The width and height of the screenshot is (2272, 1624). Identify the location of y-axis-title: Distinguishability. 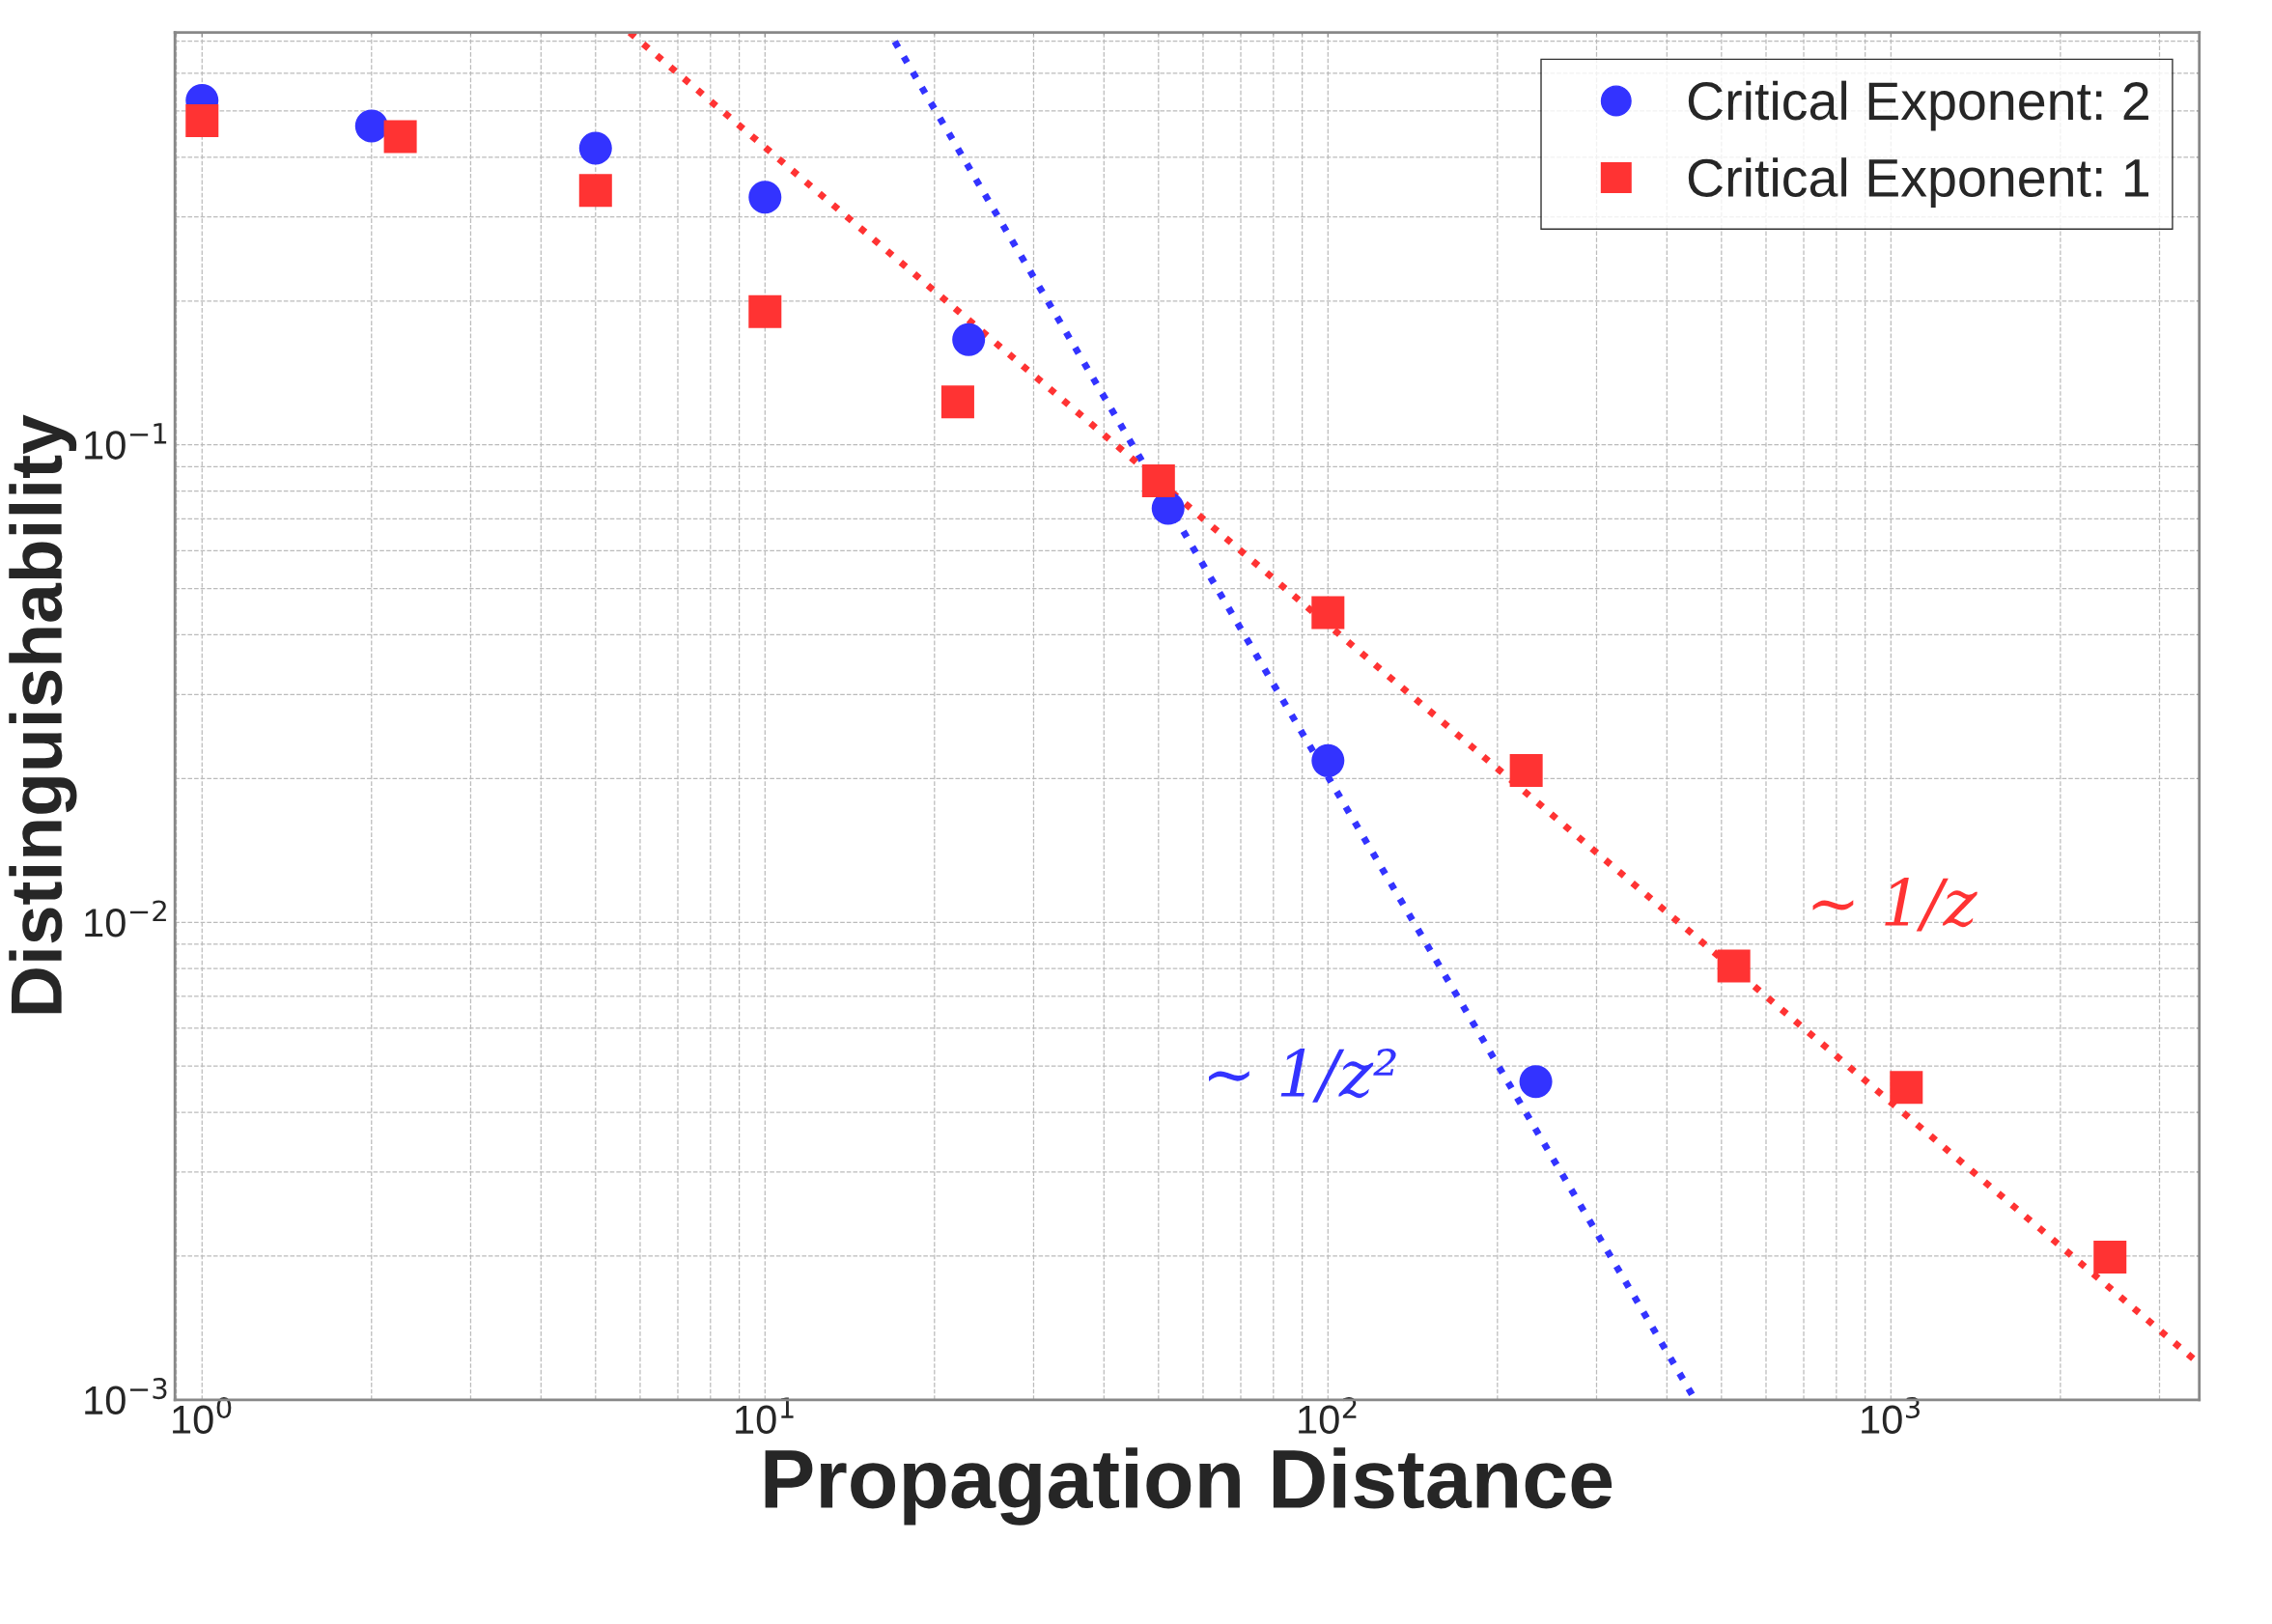
(43, 714).